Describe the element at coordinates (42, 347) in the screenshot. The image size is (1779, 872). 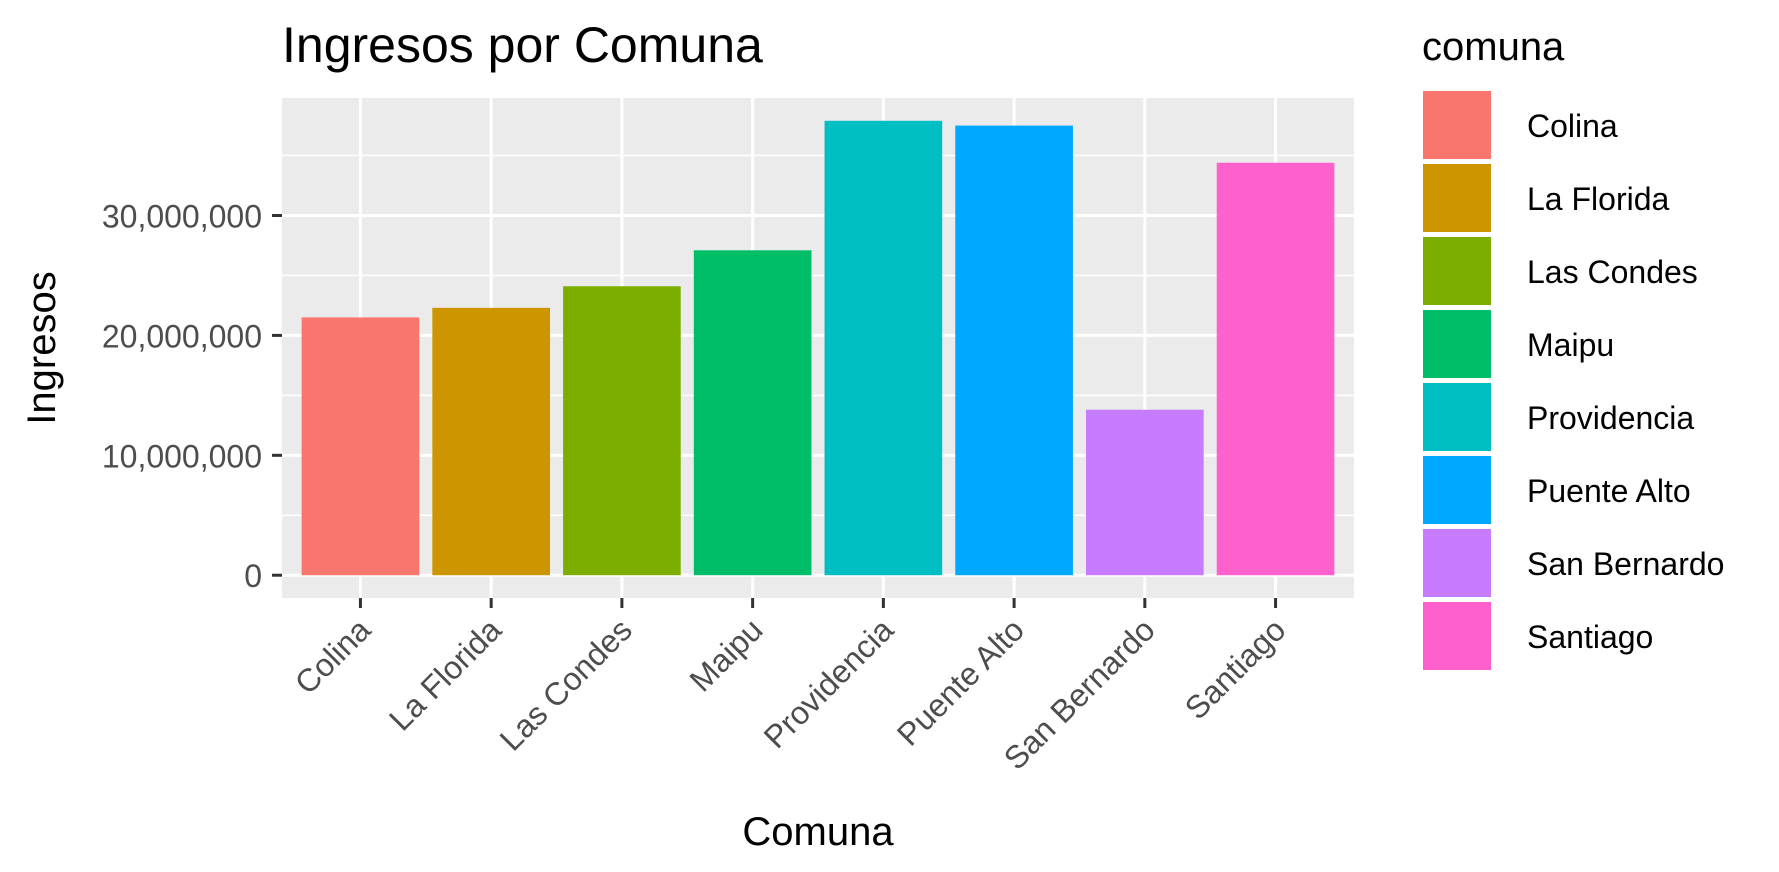
I see `y-axis-title: Ingresos` at that location.